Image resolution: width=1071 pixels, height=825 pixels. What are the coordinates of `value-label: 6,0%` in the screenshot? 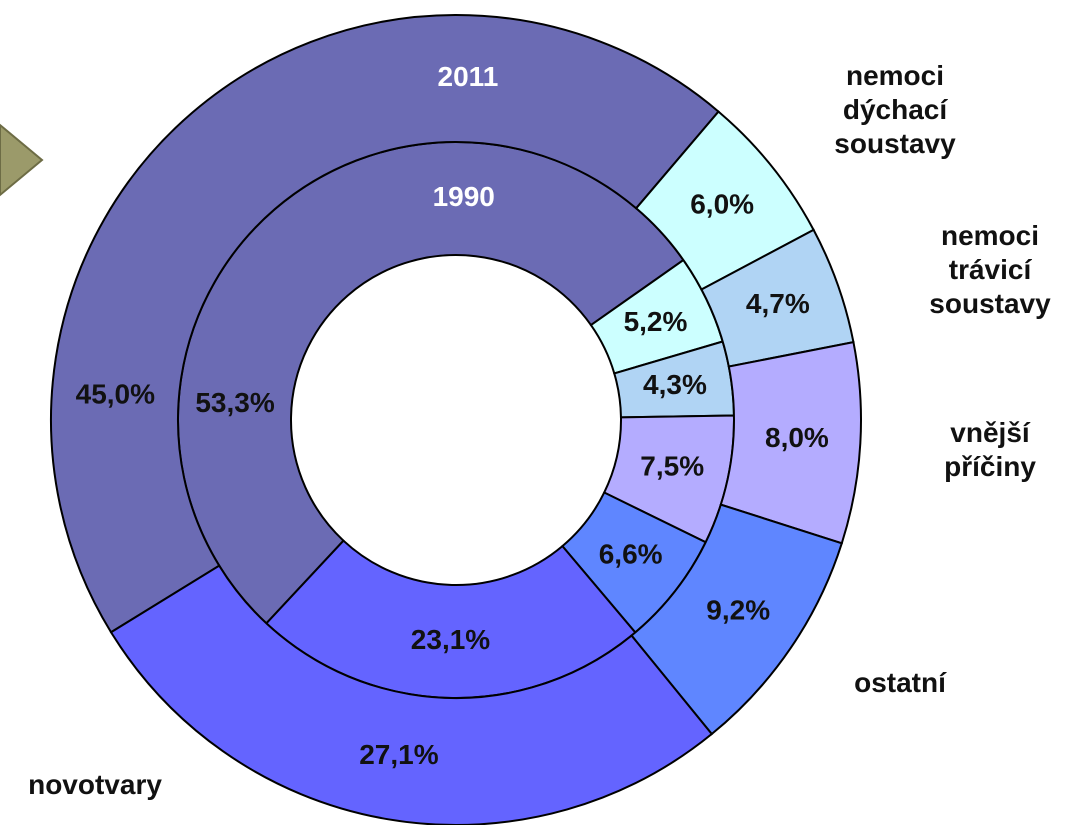 It's located at (722, 203).